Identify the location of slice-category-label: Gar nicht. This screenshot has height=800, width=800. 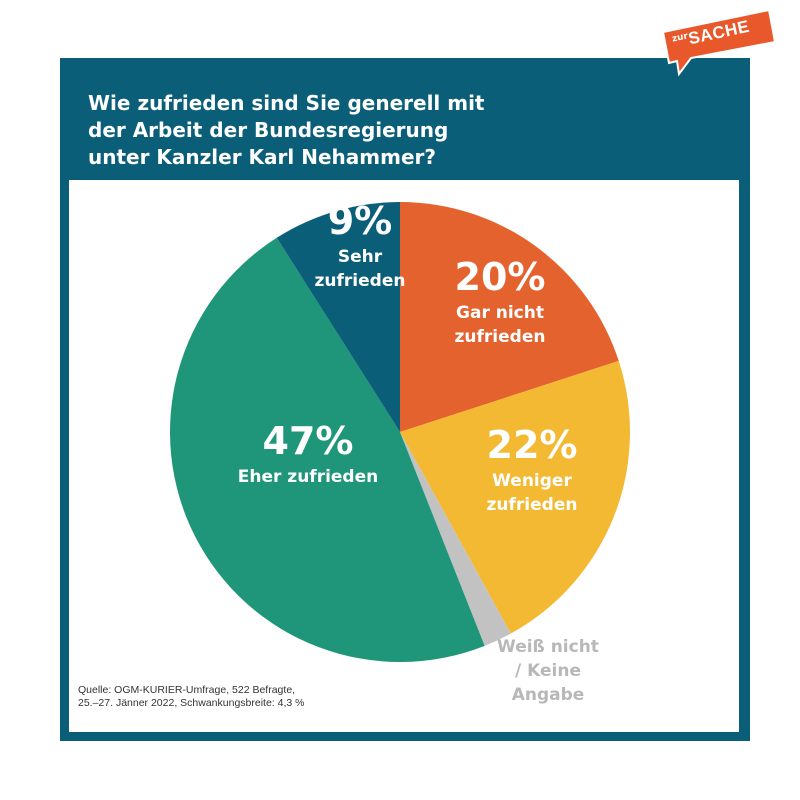
(500, 313).